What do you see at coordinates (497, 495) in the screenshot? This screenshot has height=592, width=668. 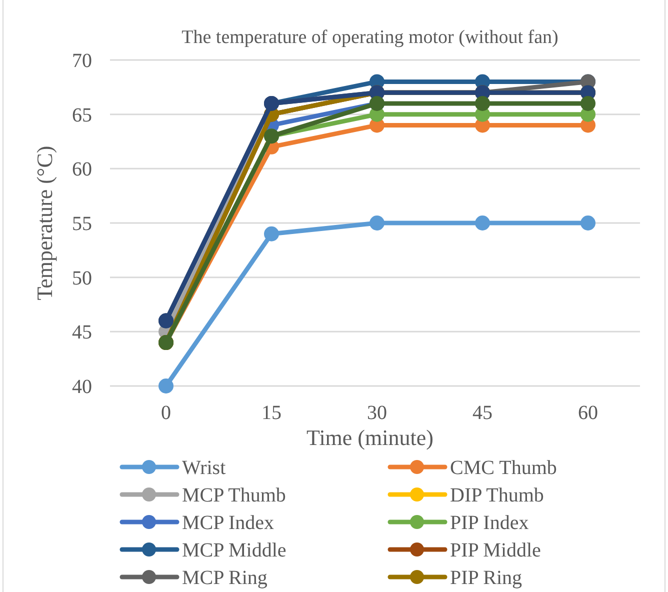 I see `legend-label: DIP Thumb` at bounding box center [497, 495].